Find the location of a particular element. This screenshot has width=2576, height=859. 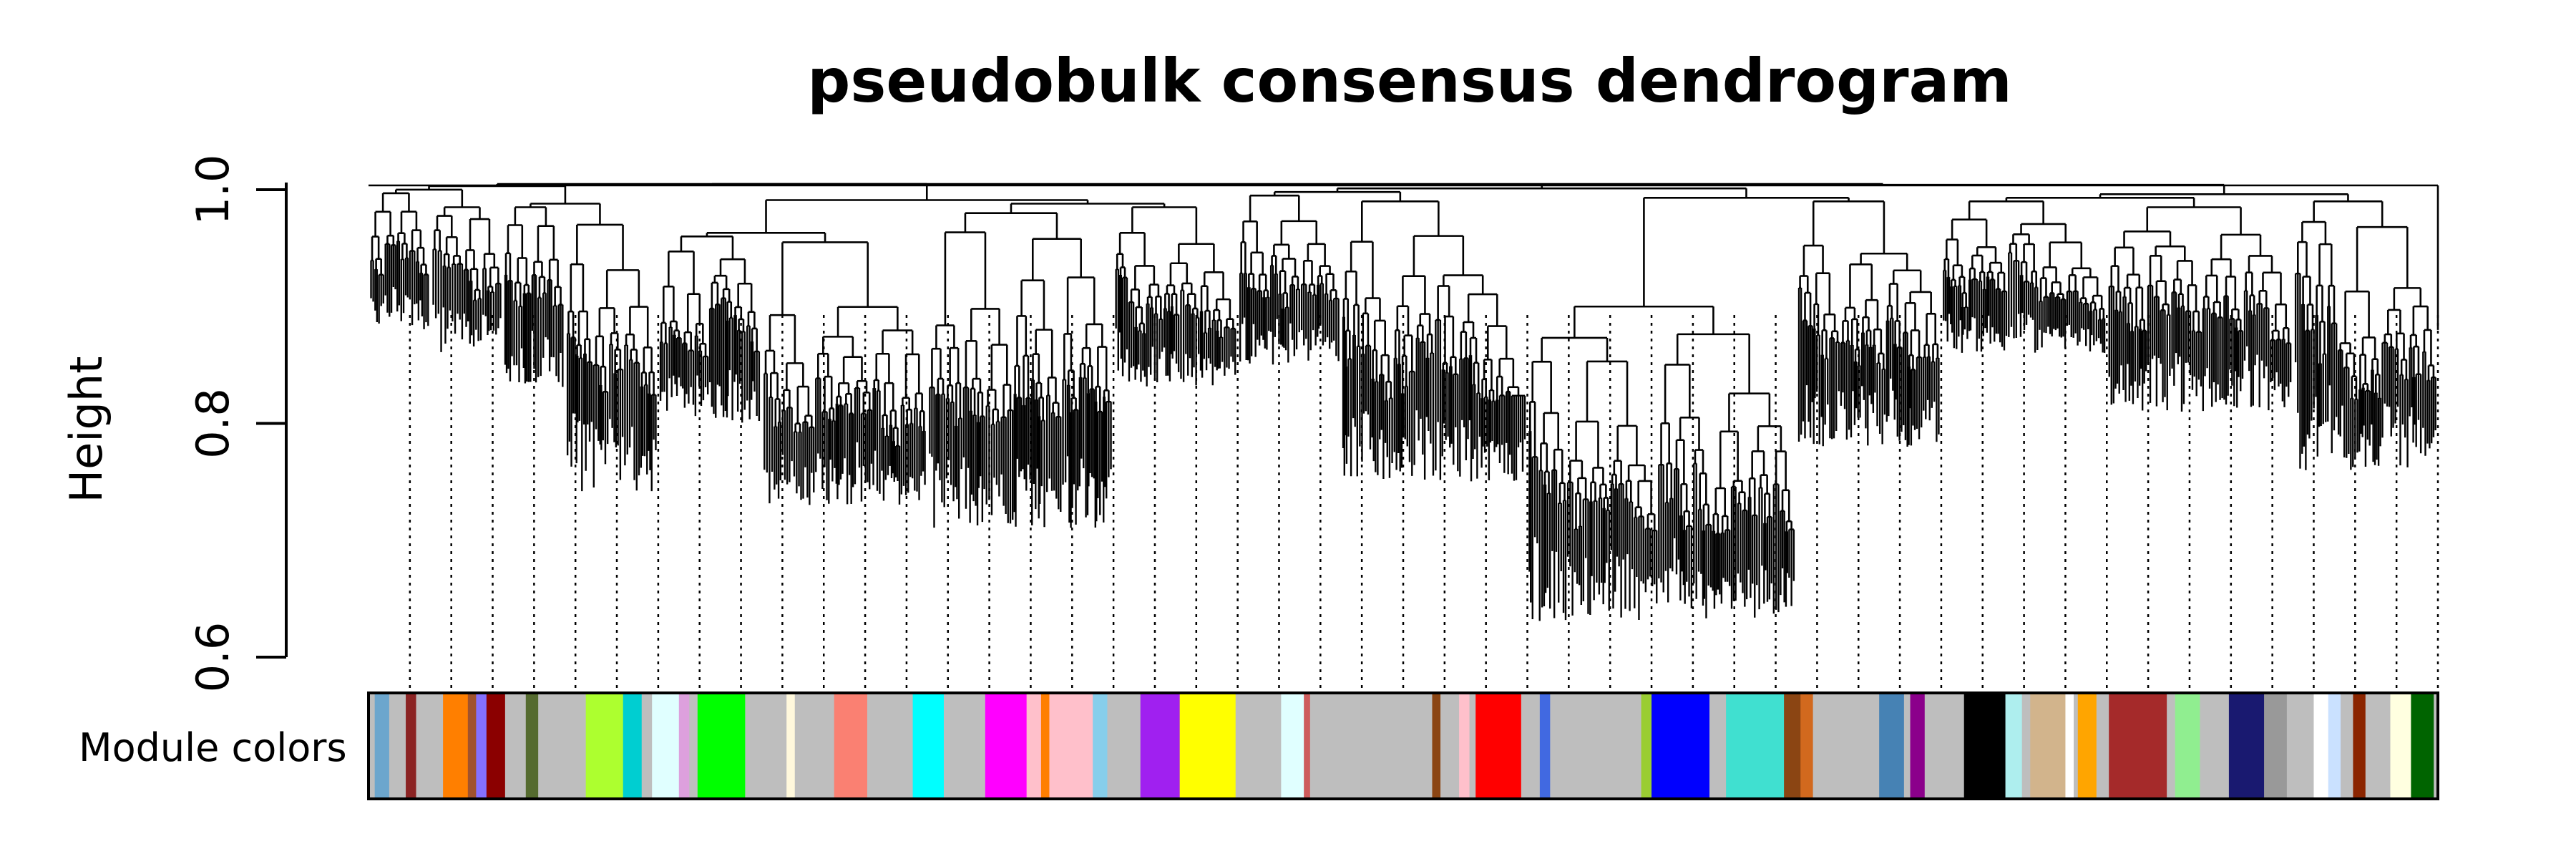

y-axis-label: Height is located at coordinates (86, 429).